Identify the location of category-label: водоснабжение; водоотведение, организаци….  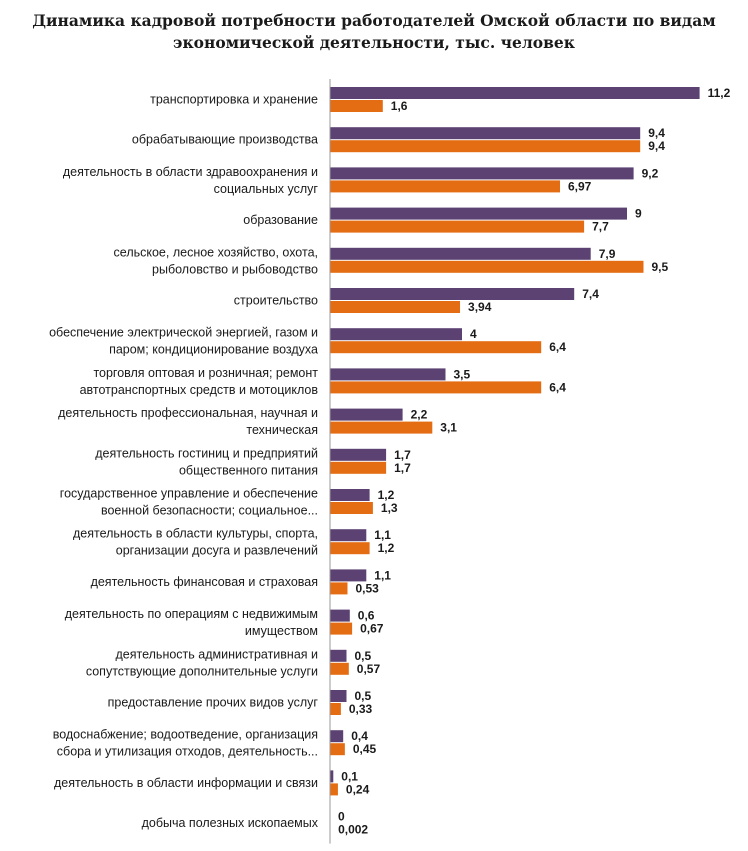
(185, 743).